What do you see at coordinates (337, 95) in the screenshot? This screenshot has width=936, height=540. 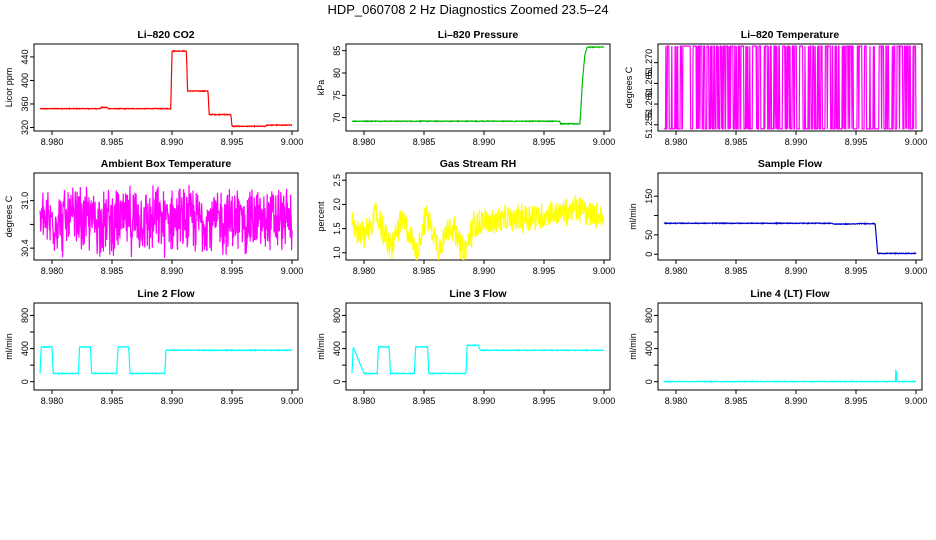 I see `y-tick-label: 75` at bounding box center [337, 95].